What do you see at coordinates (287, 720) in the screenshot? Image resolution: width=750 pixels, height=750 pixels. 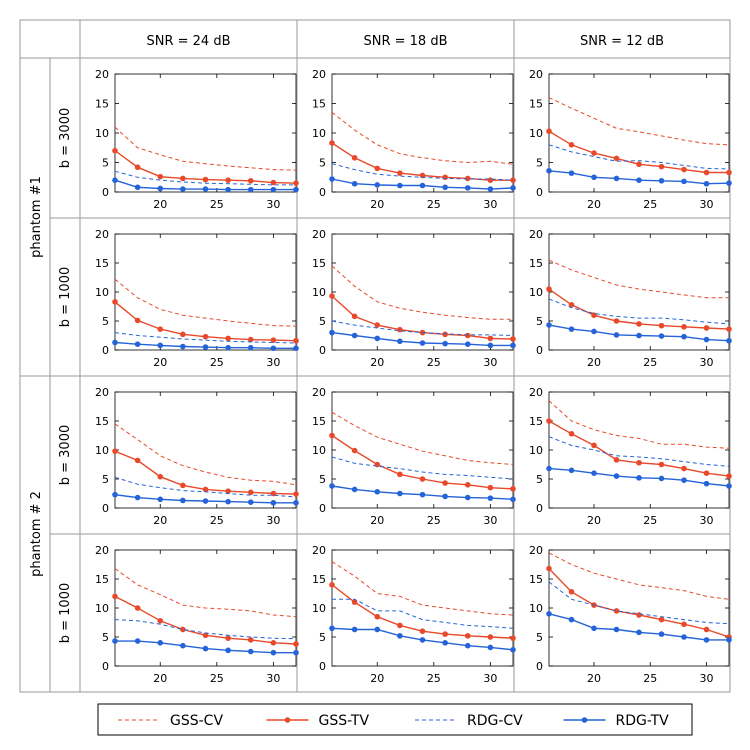 I see `legend-marker-gss-tv` at bounding box center [287, 720].